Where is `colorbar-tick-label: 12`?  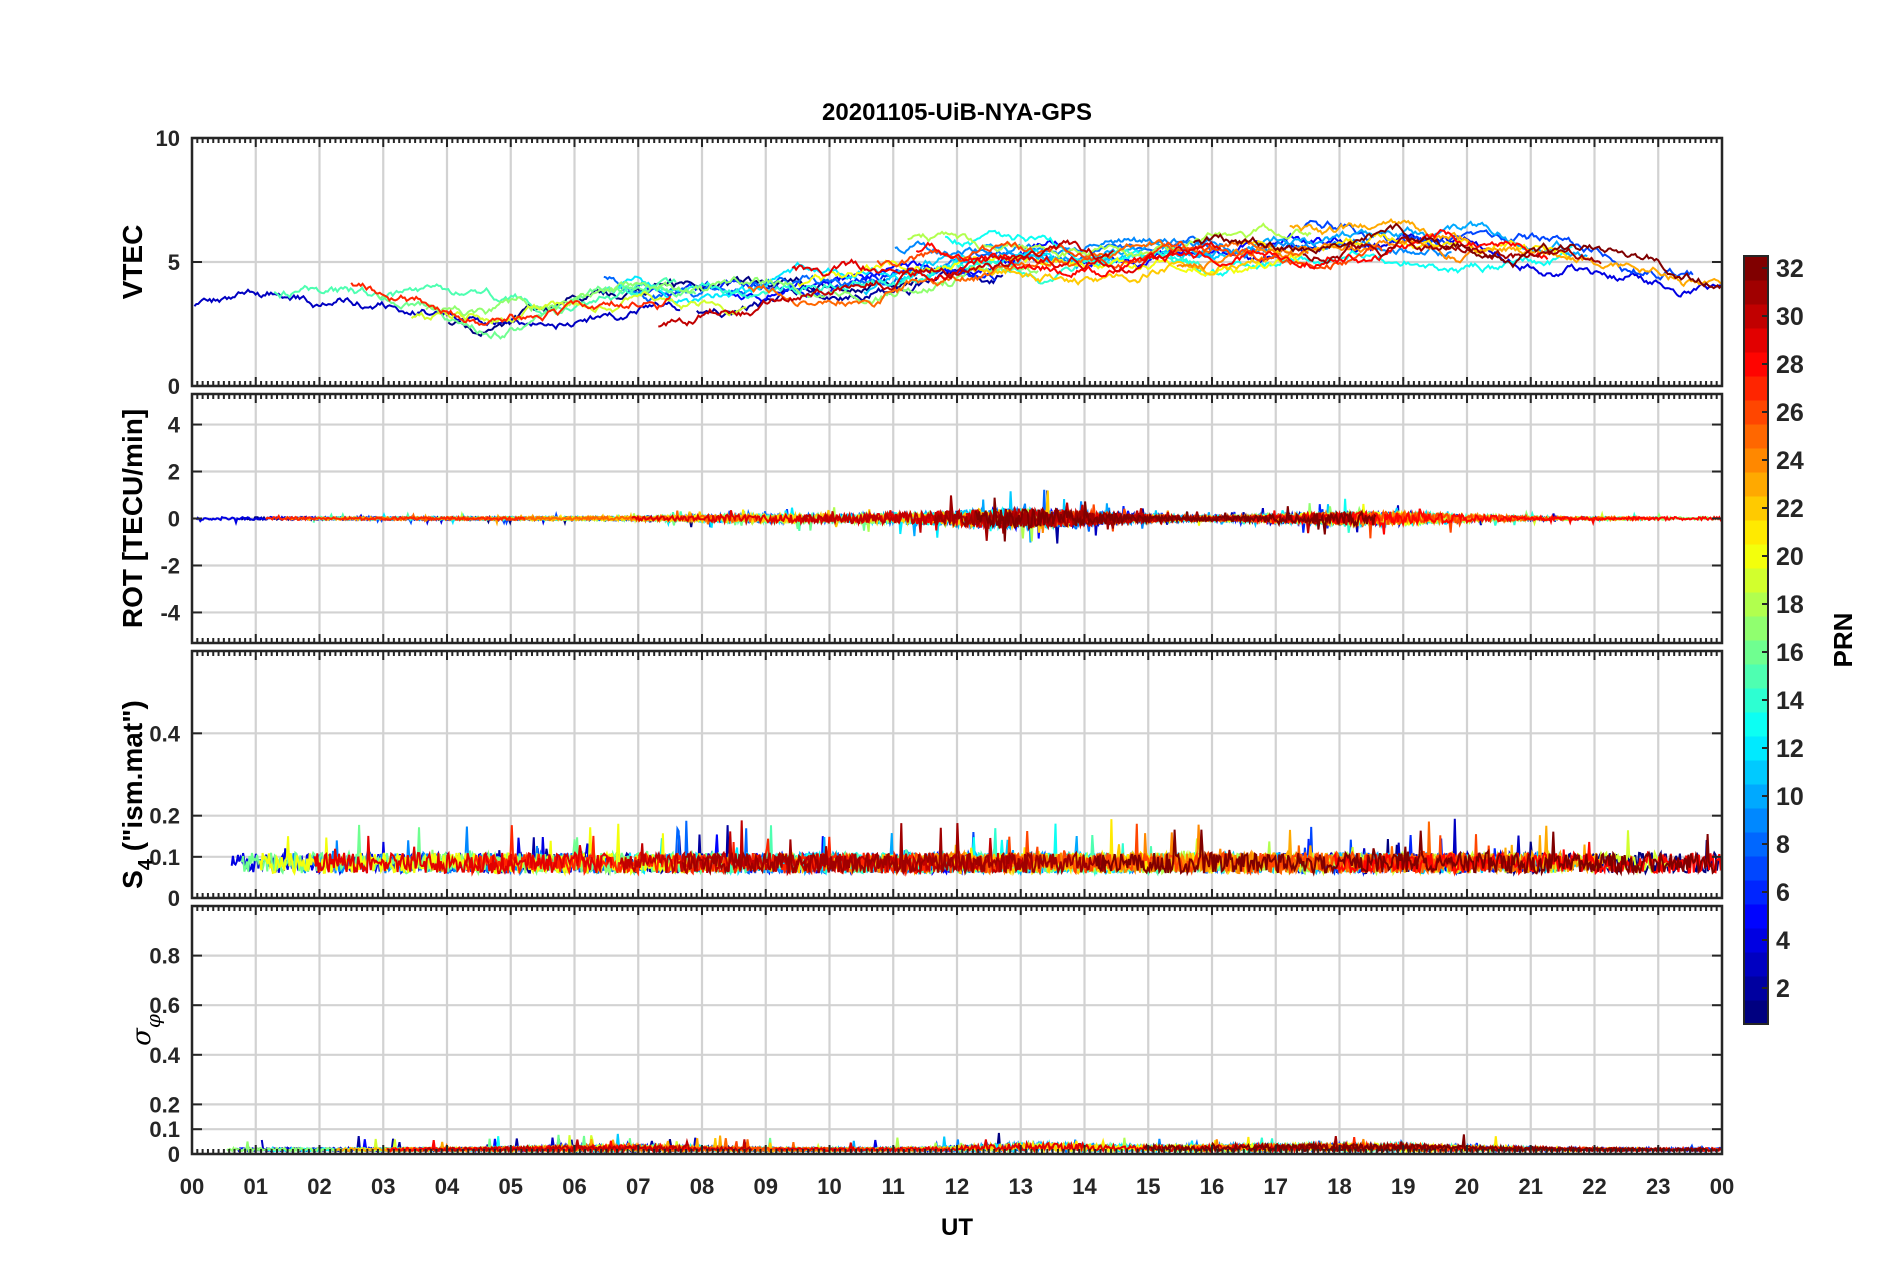
colorbar-tick-label: 12 is located at coordinates (1790, 749).